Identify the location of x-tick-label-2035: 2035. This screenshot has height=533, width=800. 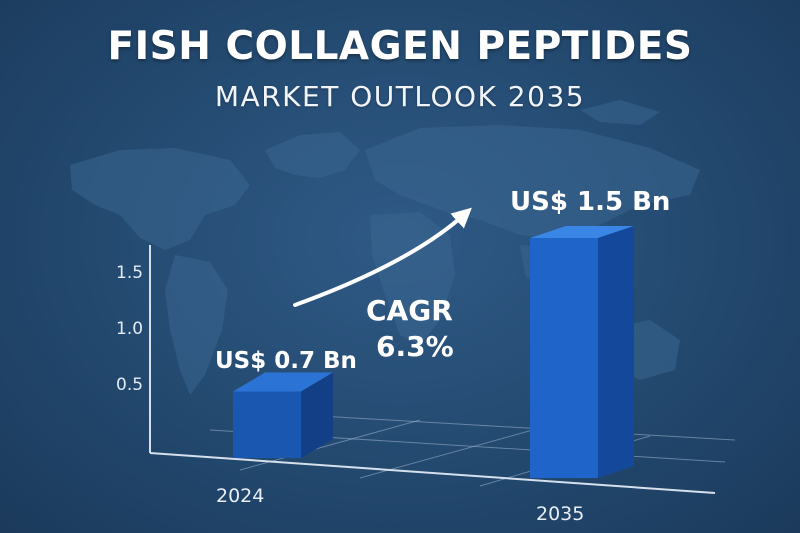
(560, 514).